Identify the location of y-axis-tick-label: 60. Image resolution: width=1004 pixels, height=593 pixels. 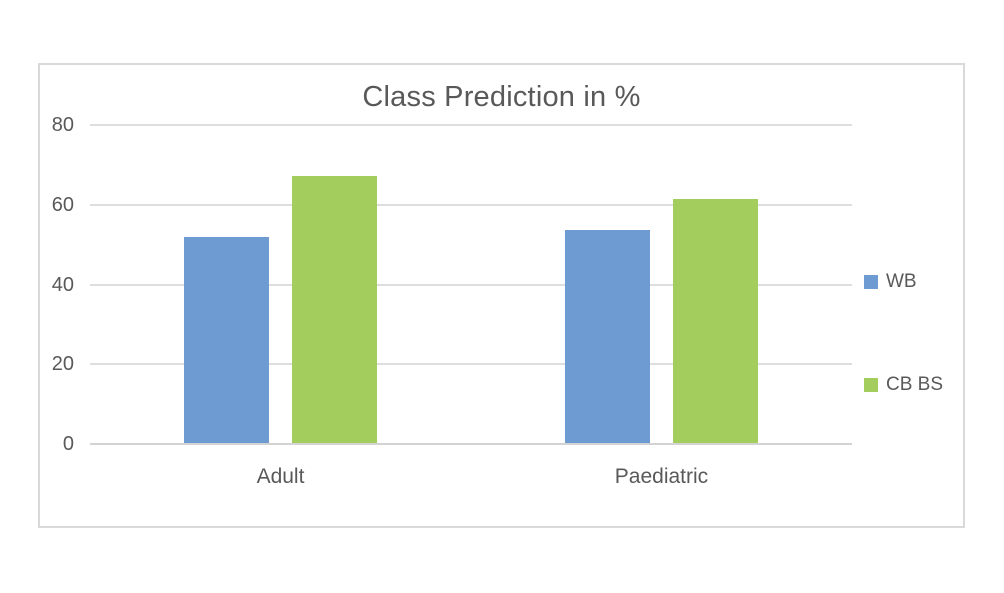
(62, 204).